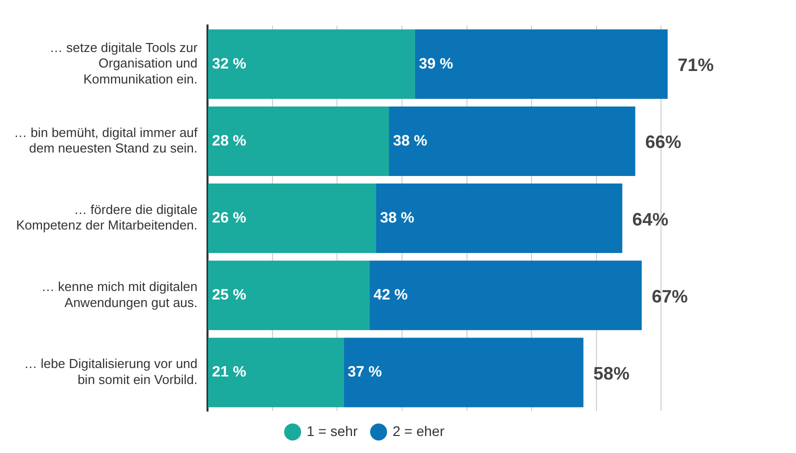 This screenshot has width=796, height=453. Describe the element at coordinates (229, 141) in the screenshot. I see `data-label: 28 %` at that location.